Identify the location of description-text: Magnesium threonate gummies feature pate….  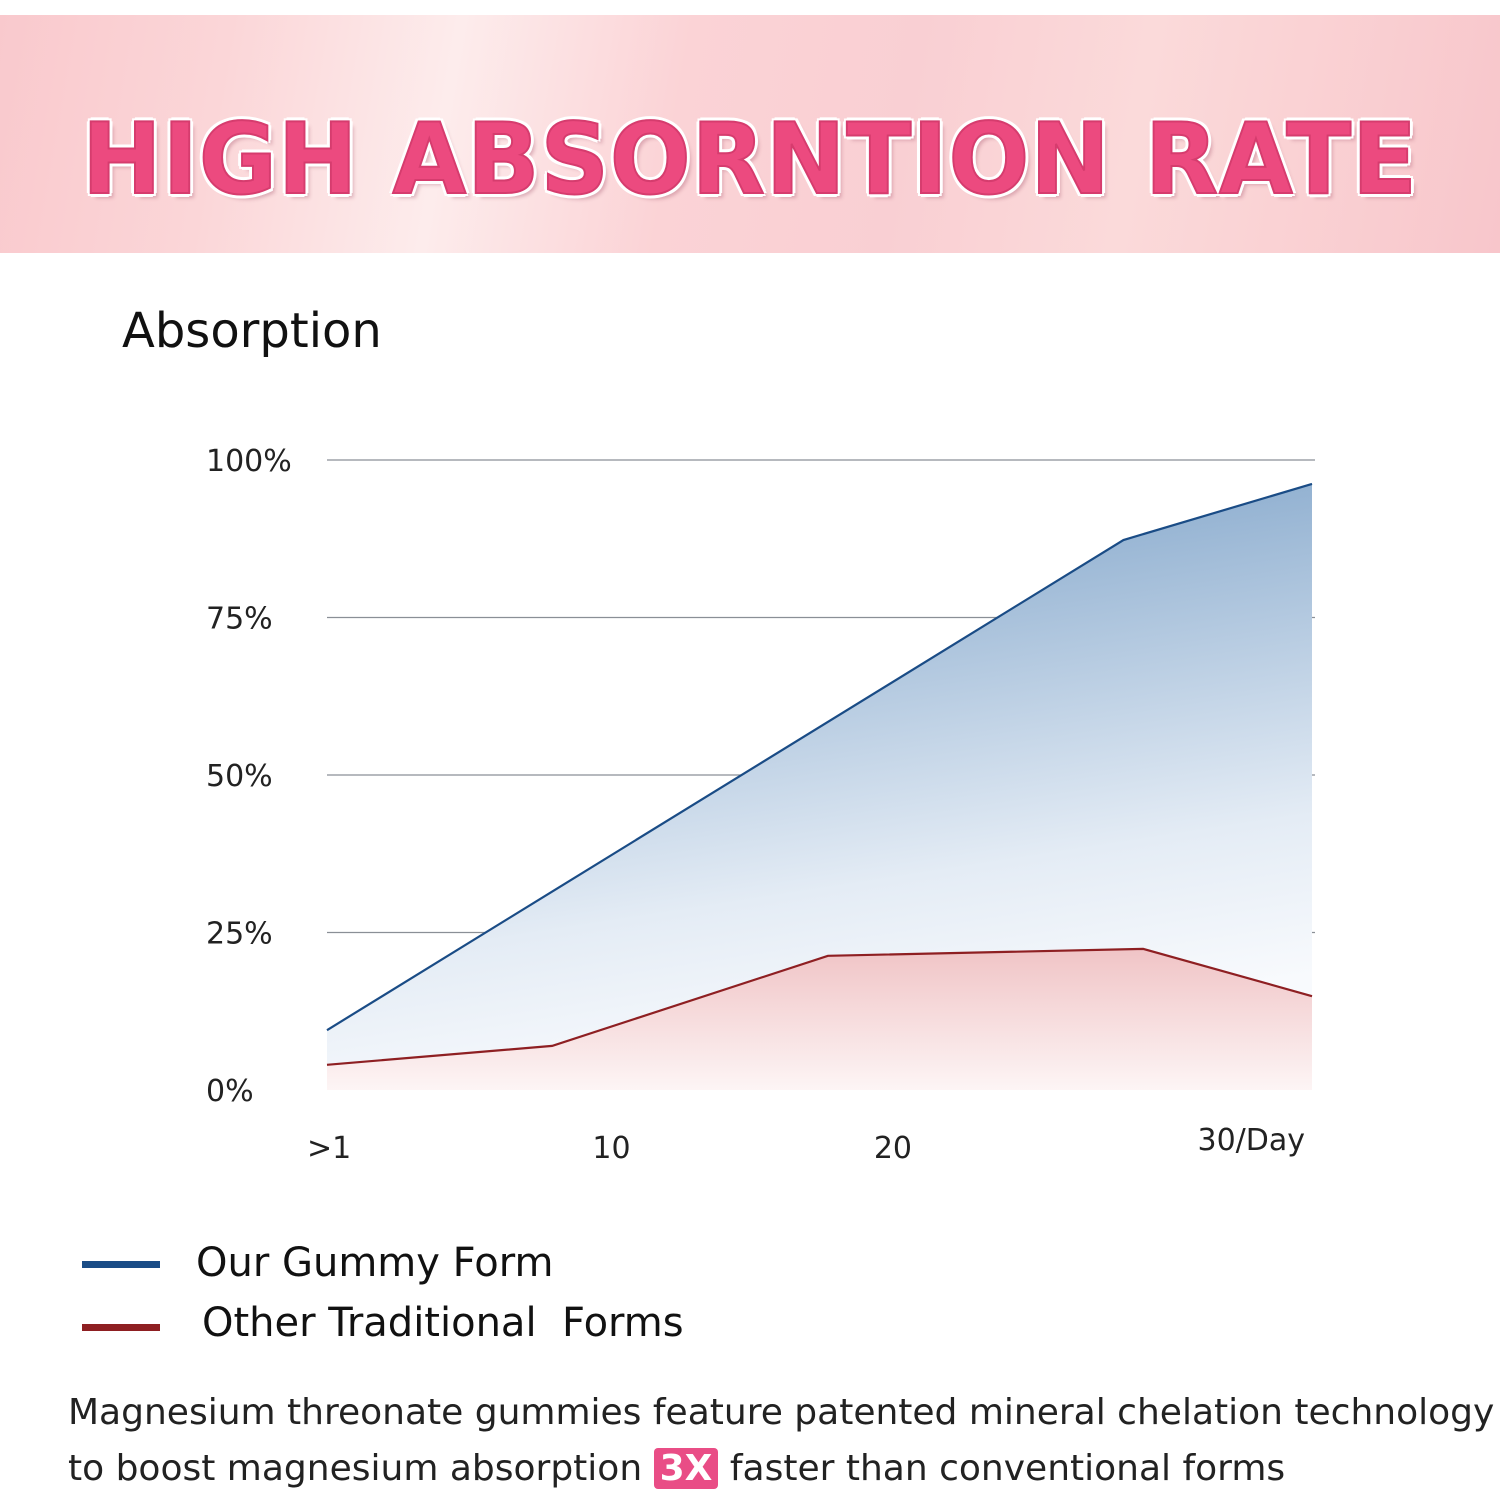
(781, 1441).